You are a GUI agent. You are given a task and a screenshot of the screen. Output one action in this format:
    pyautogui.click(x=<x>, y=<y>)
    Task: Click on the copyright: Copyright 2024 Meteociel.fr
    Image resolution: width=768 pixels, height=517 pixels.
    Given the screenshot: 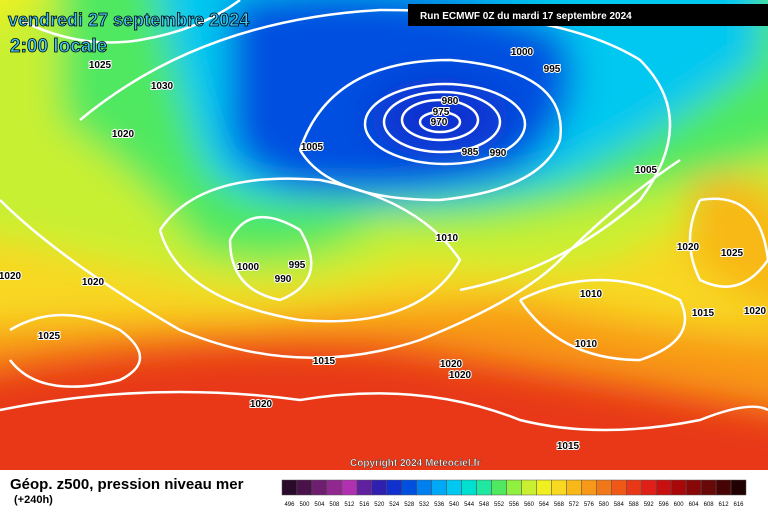 What is the action you would take?
    pyautogui.click(x=415, y=463)
    